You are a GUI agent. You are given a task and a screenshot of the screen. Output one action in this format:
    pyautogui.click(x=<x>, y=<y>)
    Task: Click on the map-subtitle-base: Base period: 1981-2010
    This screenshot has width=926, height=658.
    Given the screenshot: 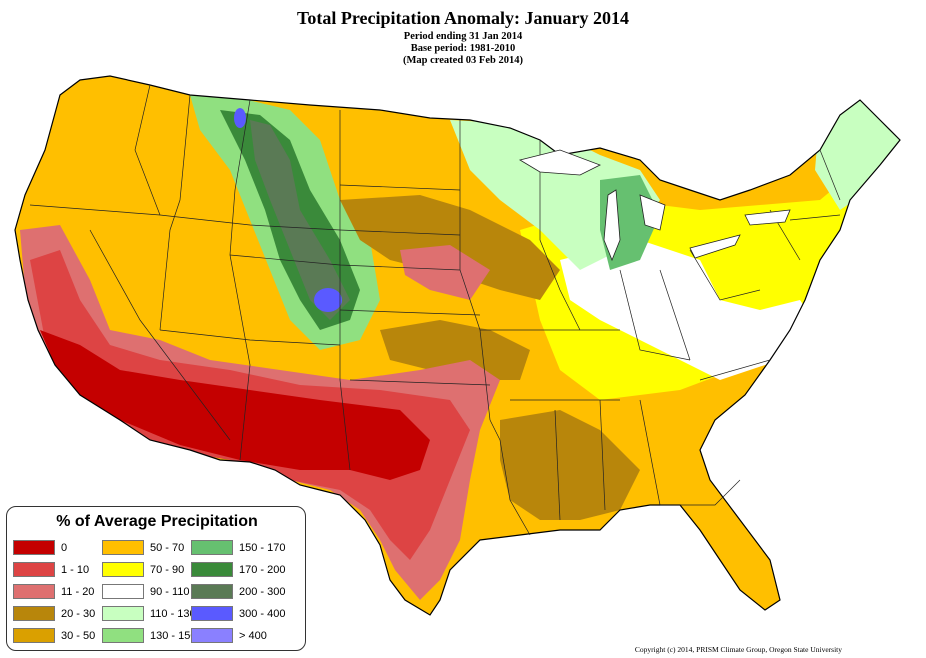 What is the action you would take?
    pyautogui.click(x=463, y=48)
    